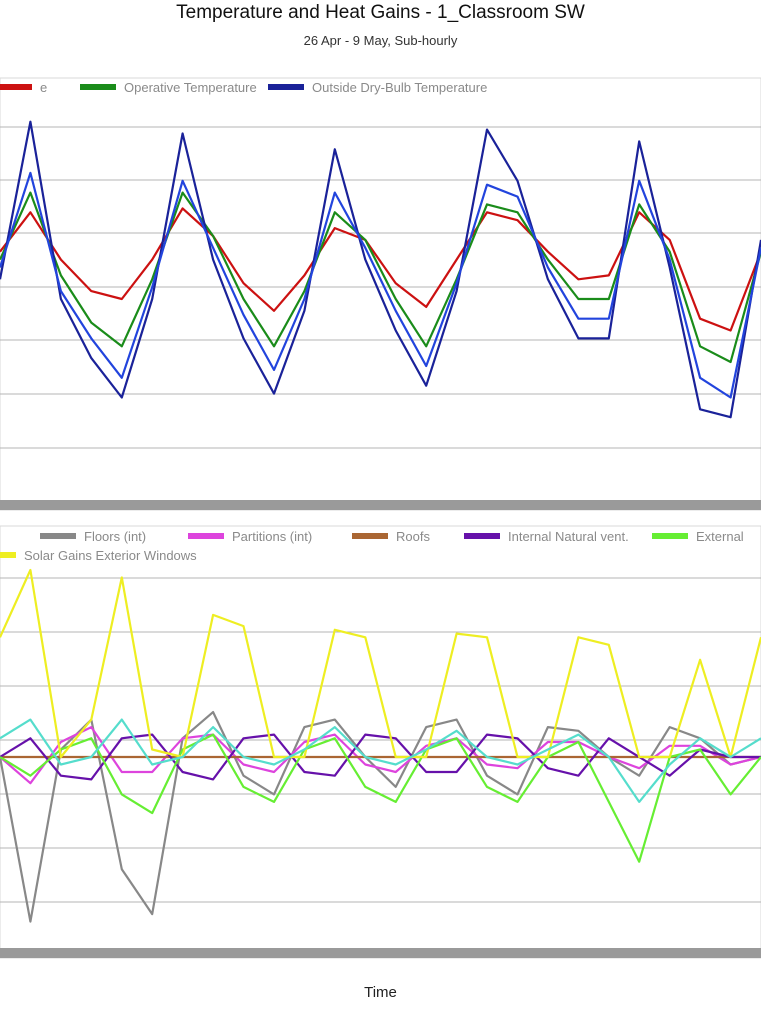 This screenshot has width=761, height=1014. Describe the element at coordinates (380, 992) in the screenshot. I see `x-axis-label: Time` at that location.